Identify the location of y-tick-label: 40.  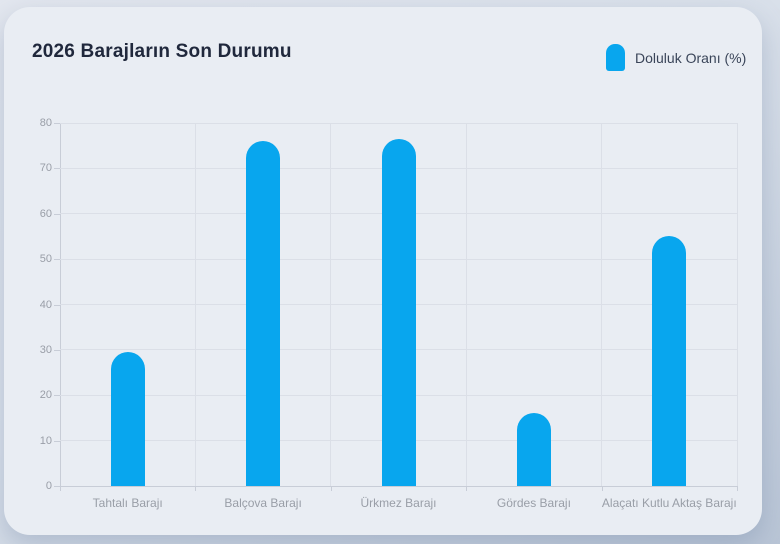
(45, 304).